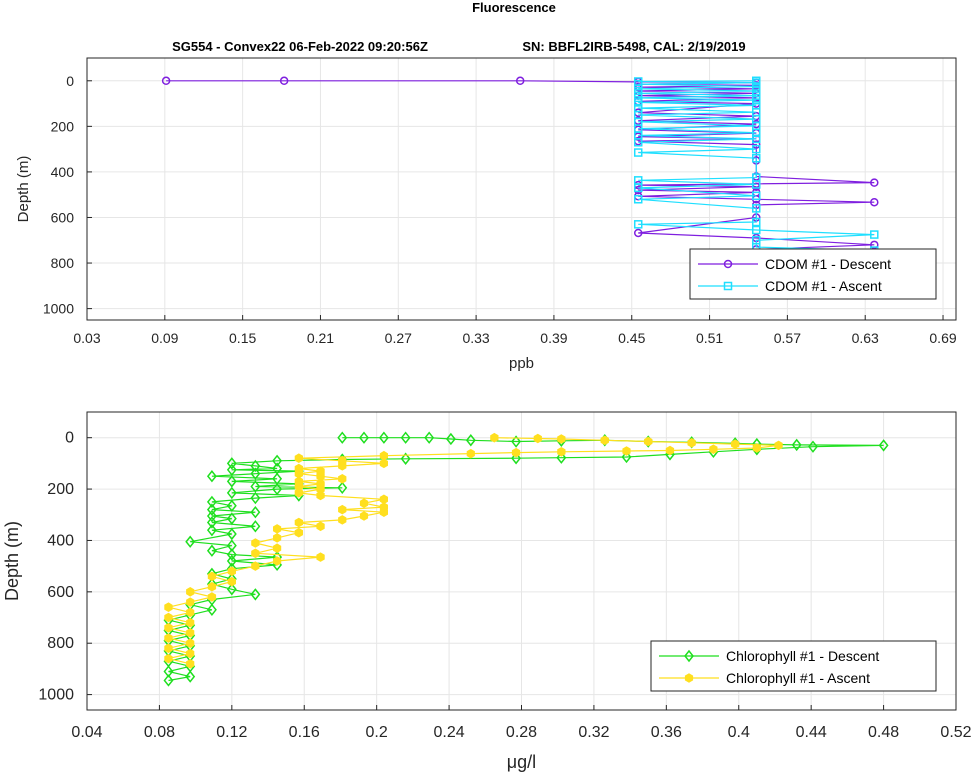  What do you see at coordinates (164, 338) in the screenshot?
I see `x-tick-label: 0.09` at bounding box center [164, 338].